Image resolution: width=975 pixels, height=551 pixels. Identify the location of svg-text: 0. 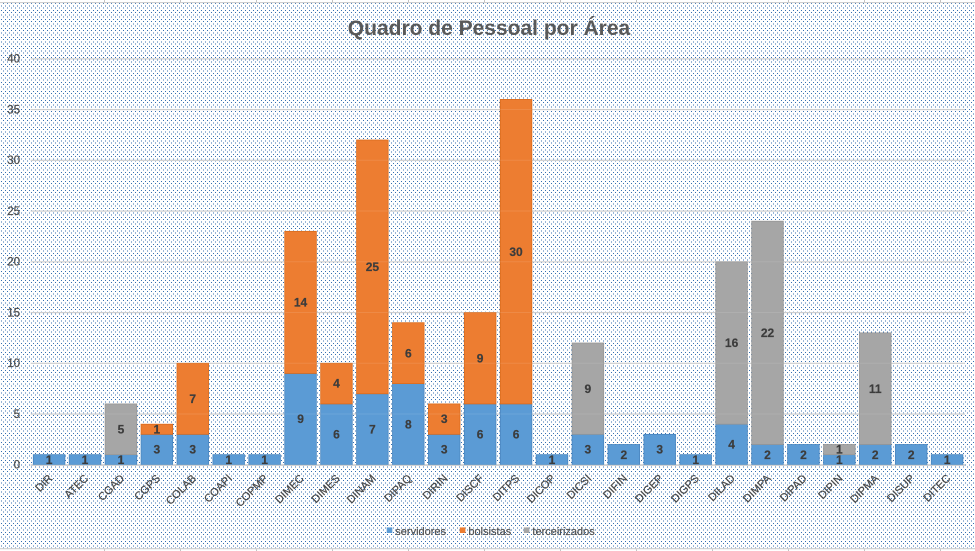
(17, 466).